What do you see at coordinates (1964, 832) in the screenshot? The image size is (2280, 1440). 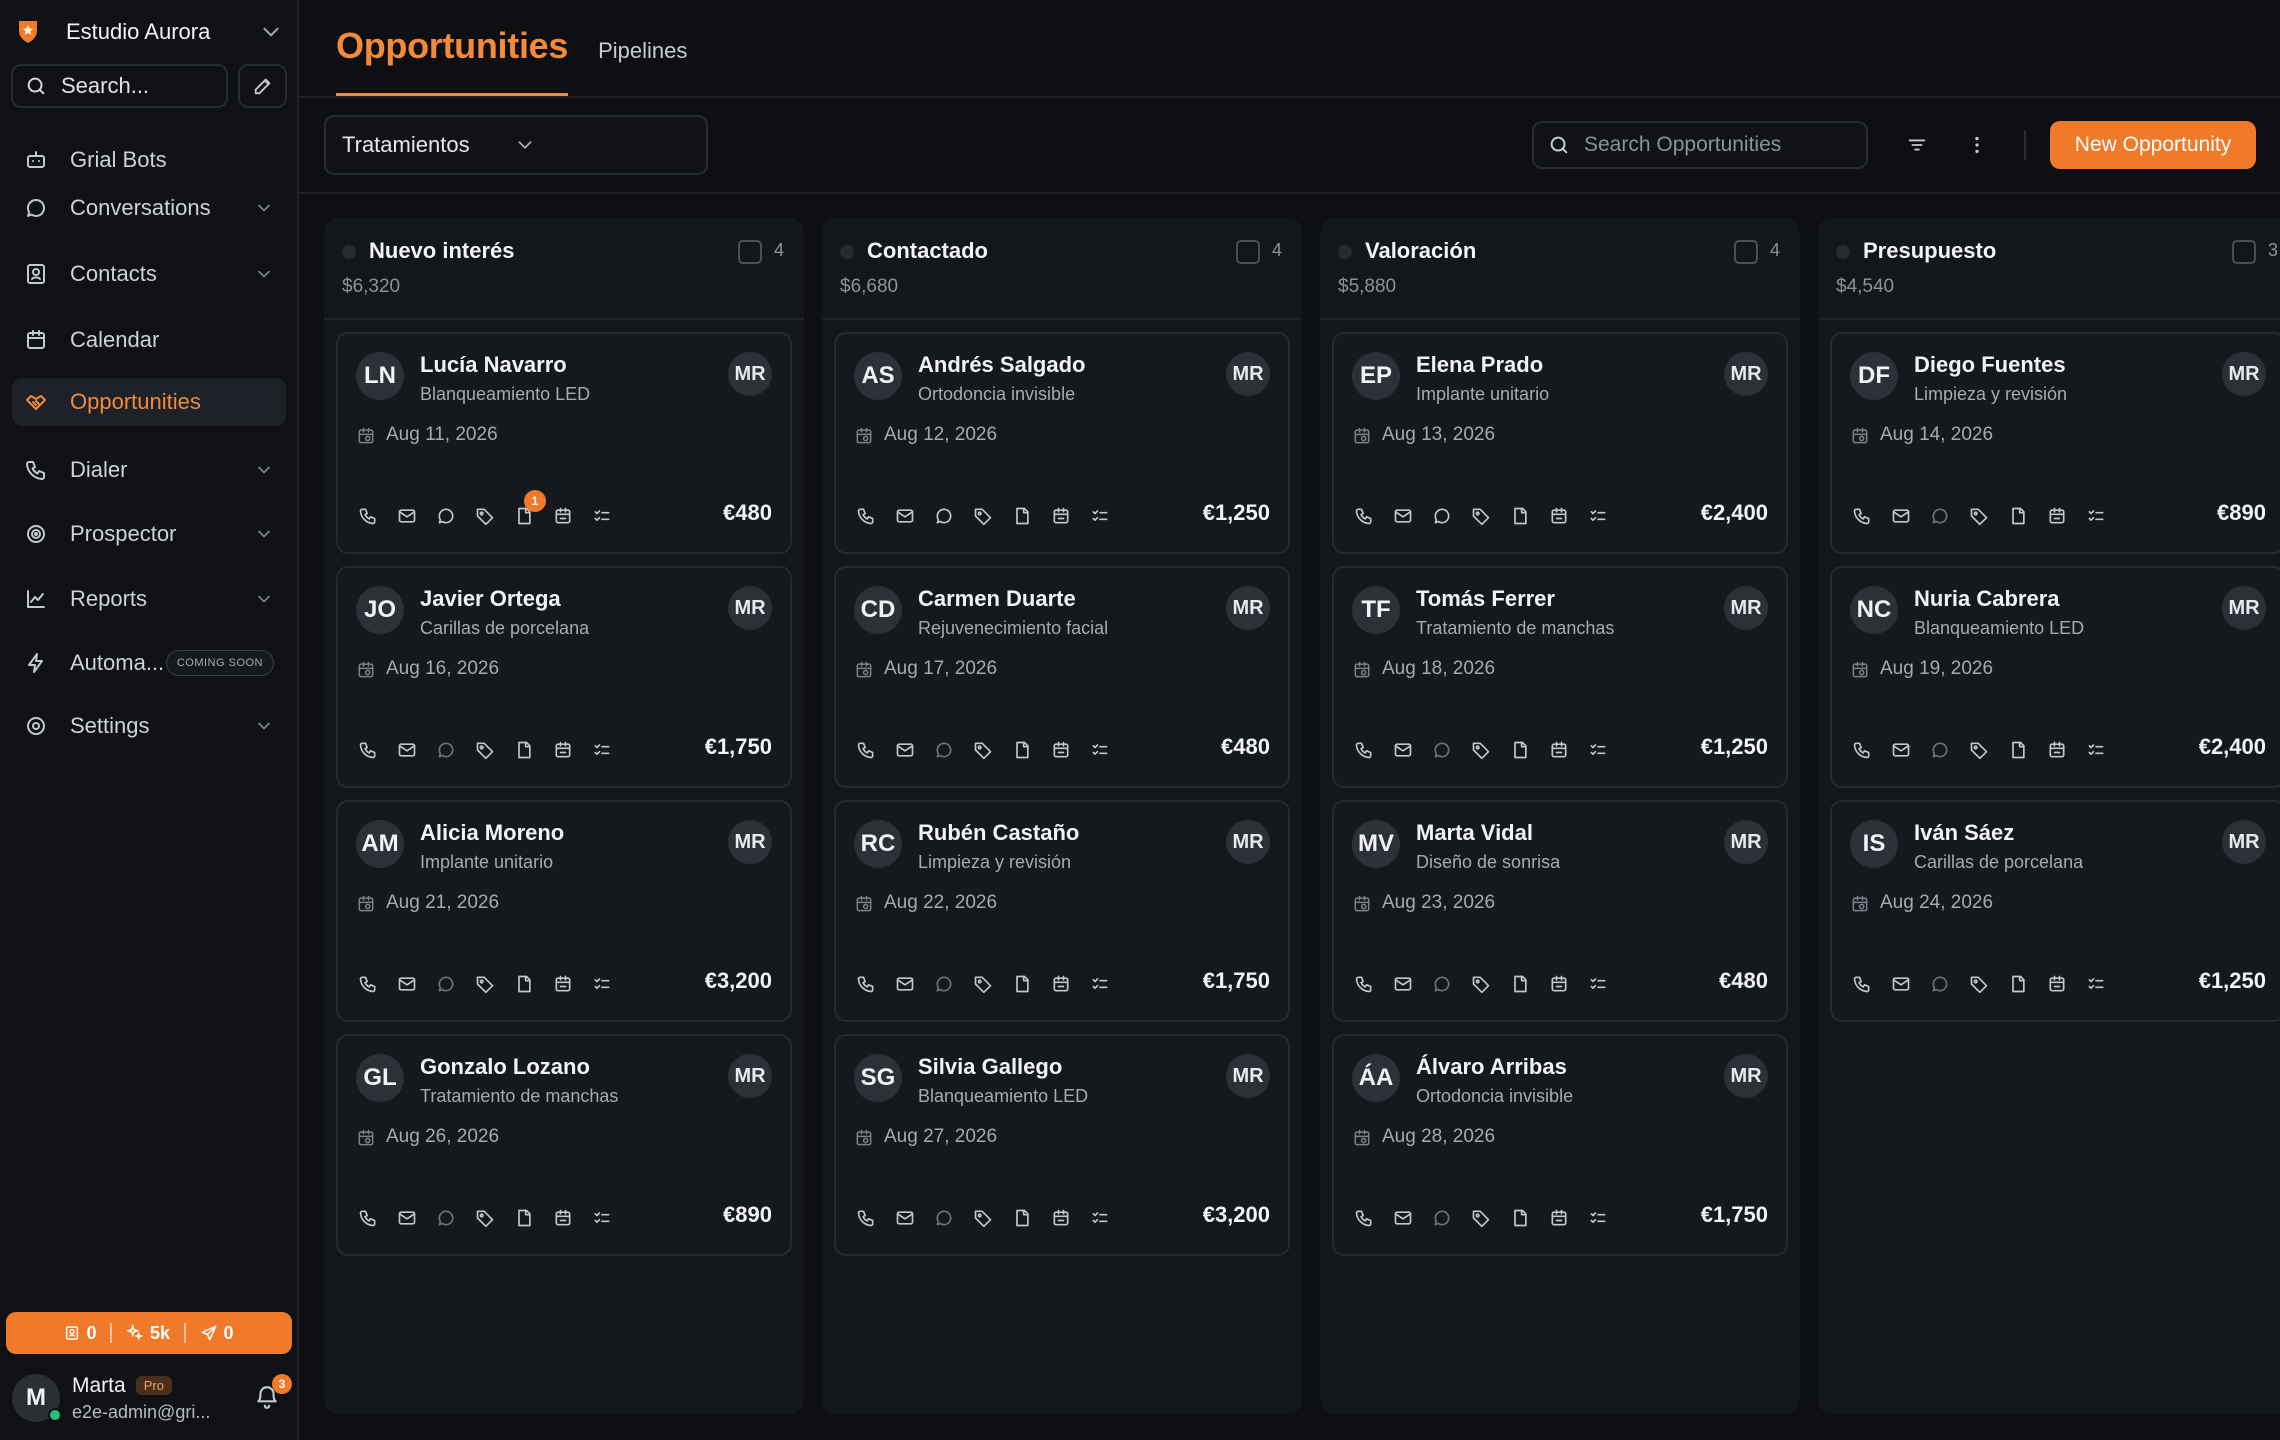 I see `contact-name: Iván Sáez` at bounding box center [1964, 832].